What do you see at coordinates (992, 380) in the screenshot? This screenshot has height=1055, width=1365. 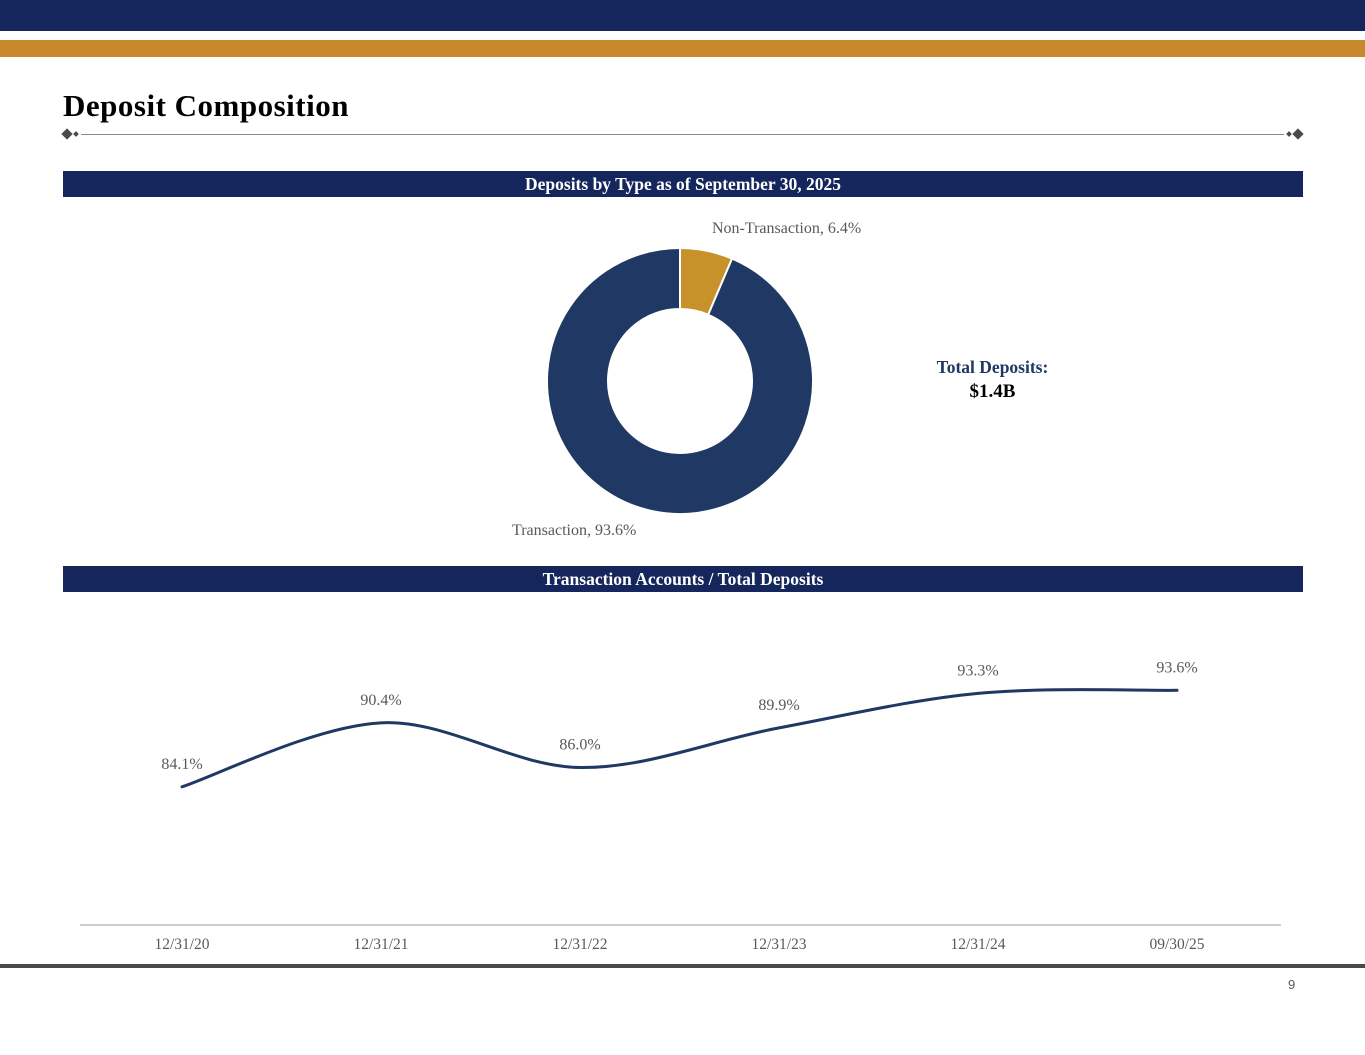 I see `total-deposits-callout: Total Deposits: $1.4B` at bounding box center [992, 380].